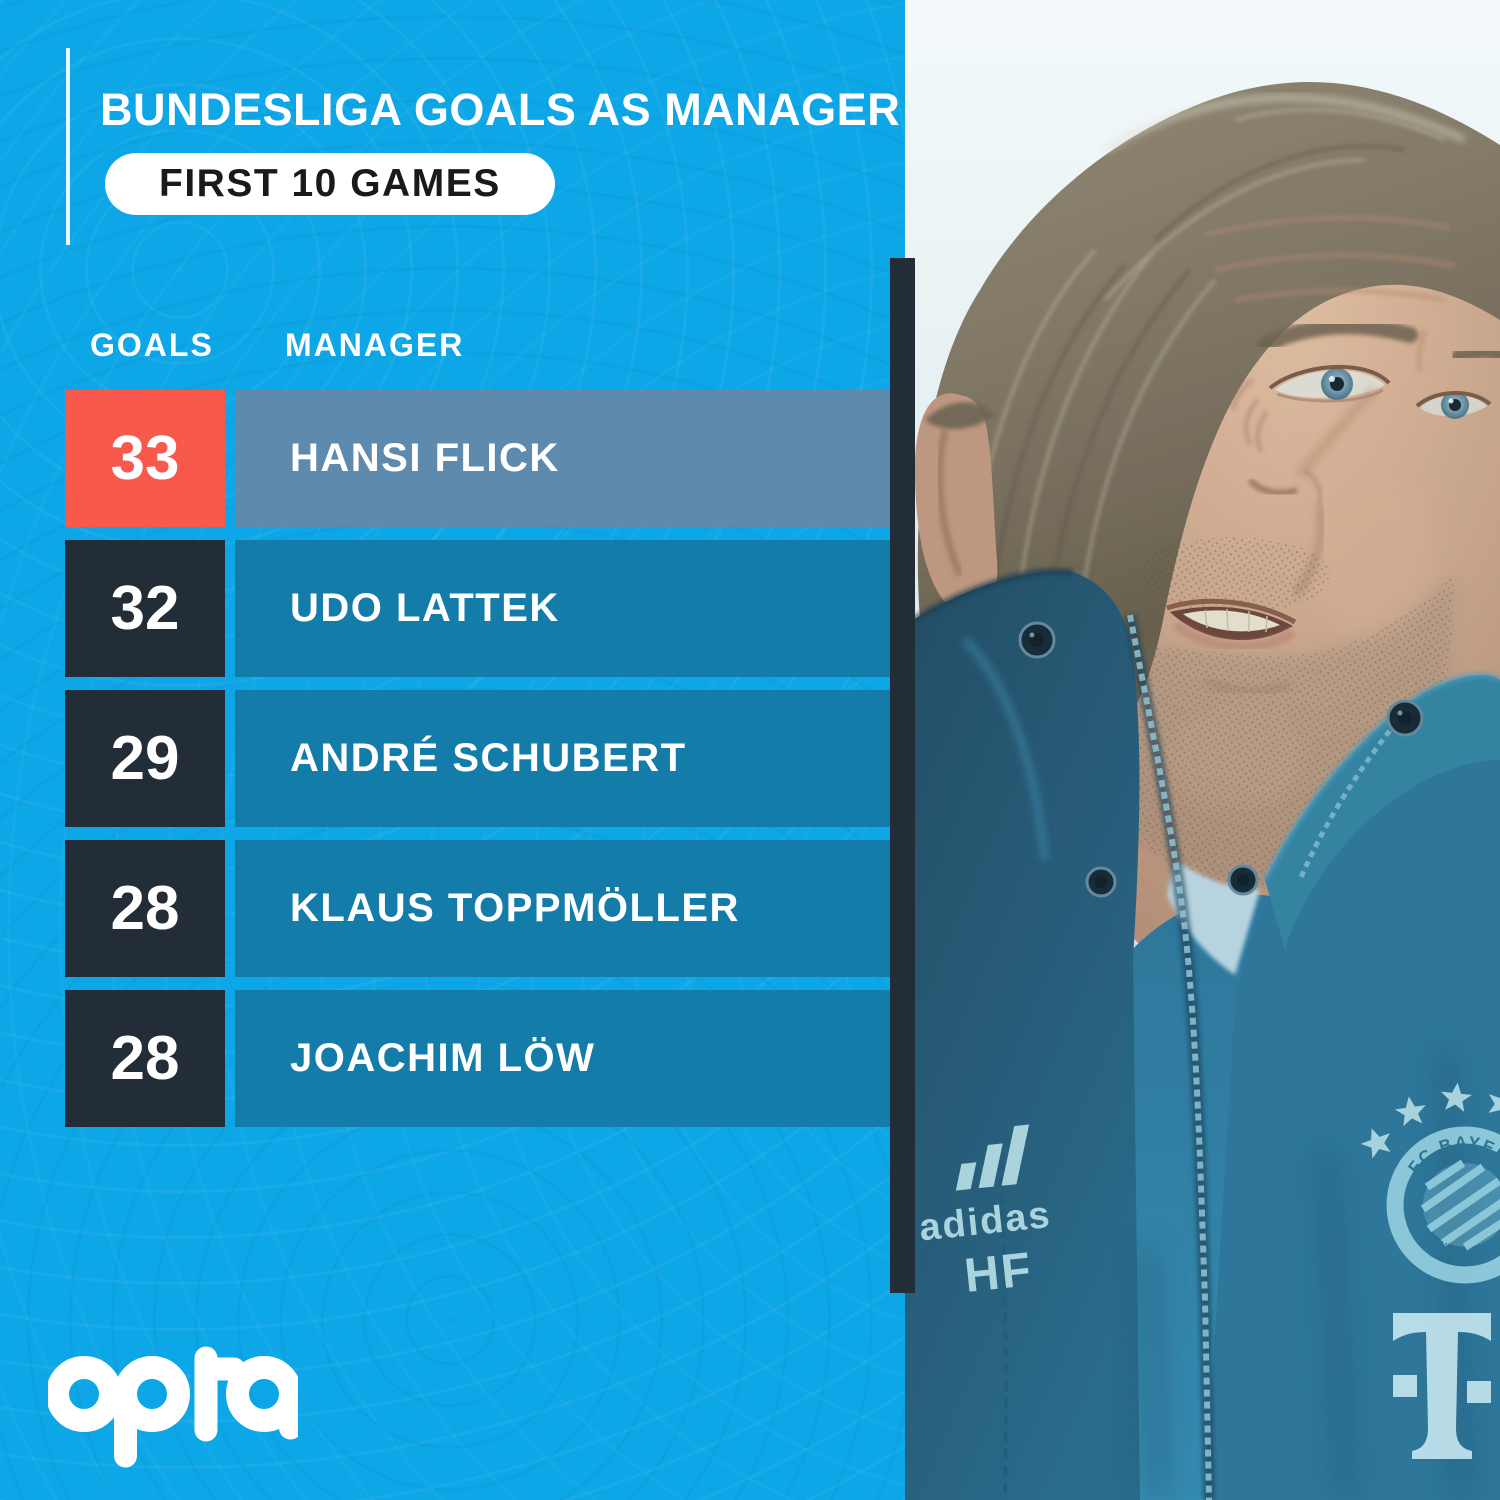 Image resolution: width=1500 pixels, height=1500 pixels. I want to click on ear, so click(956, 505).